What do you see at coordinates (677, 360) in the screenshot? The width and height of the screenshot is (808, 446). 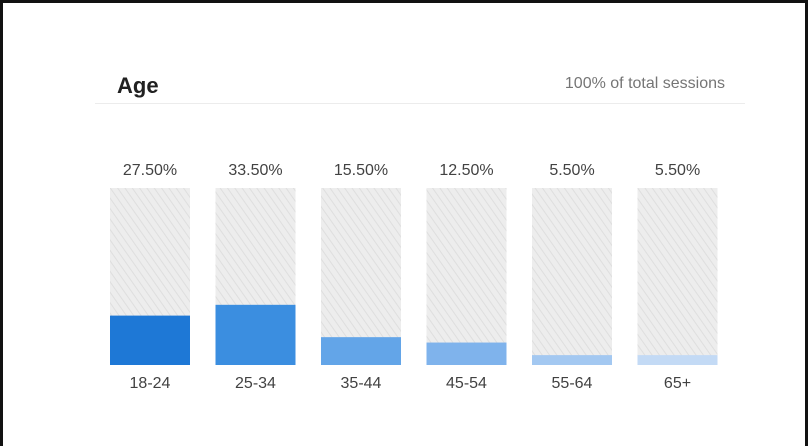 I see `bar-65+` at bounding box center [677, 360].